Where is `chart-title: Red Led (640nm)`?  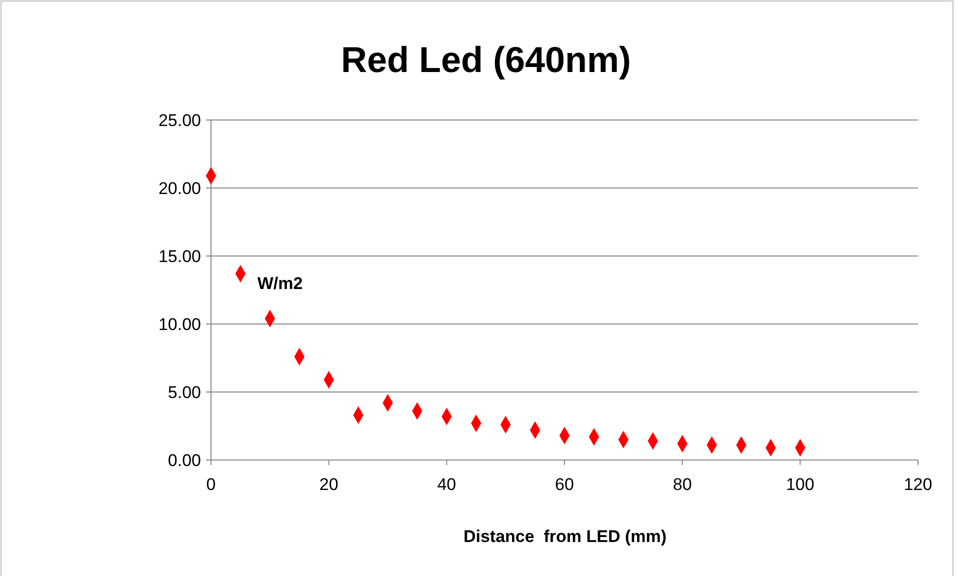 chart-title: Red Led (640nm) is located at coordinates (486, 59).